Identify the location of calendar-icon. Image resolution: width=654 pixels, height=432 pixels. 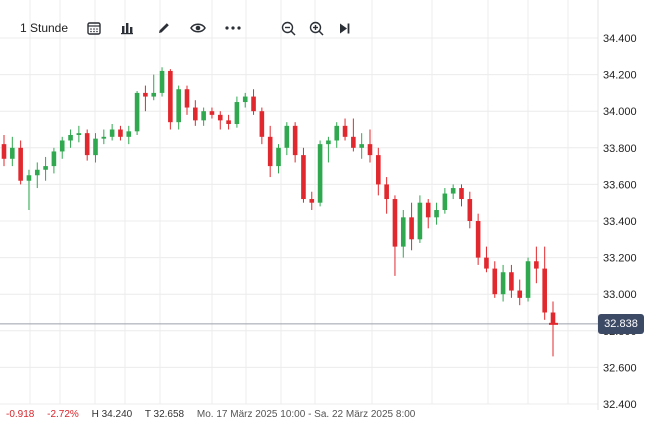
(94, 28).